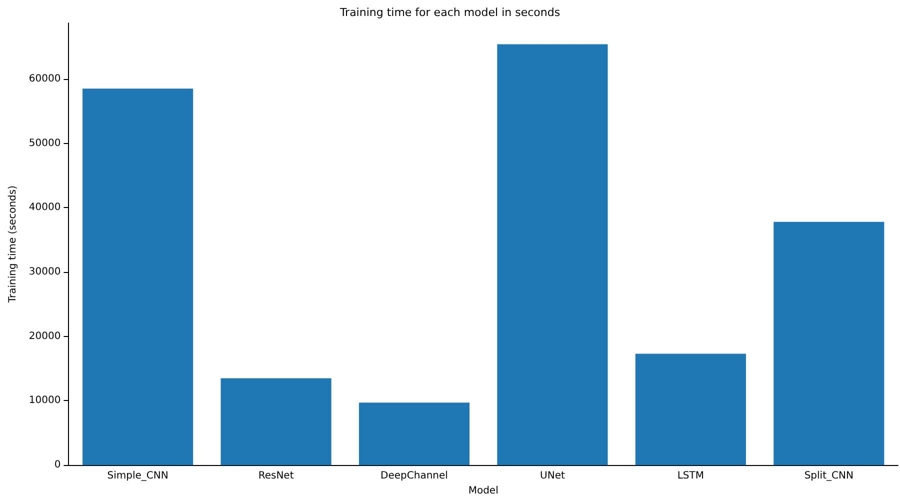  I want to click on x-axis-title: Model, so click(483, 491).